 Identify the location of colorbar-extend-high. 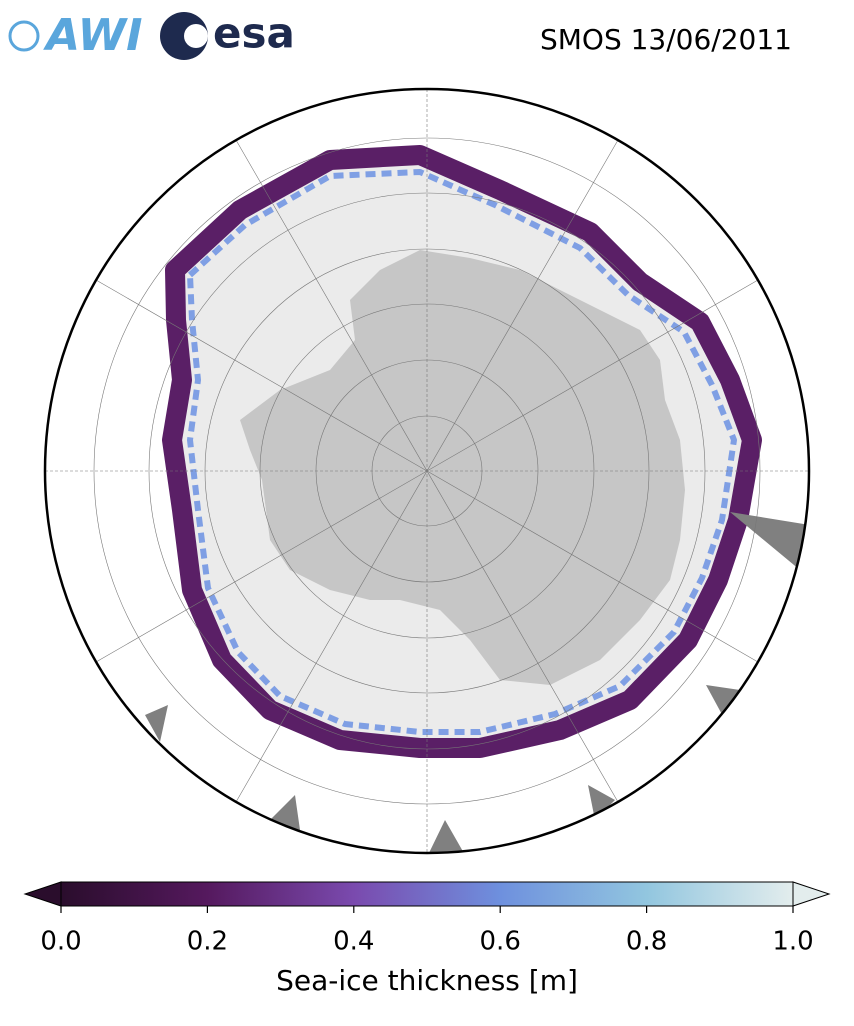
(811, 894).